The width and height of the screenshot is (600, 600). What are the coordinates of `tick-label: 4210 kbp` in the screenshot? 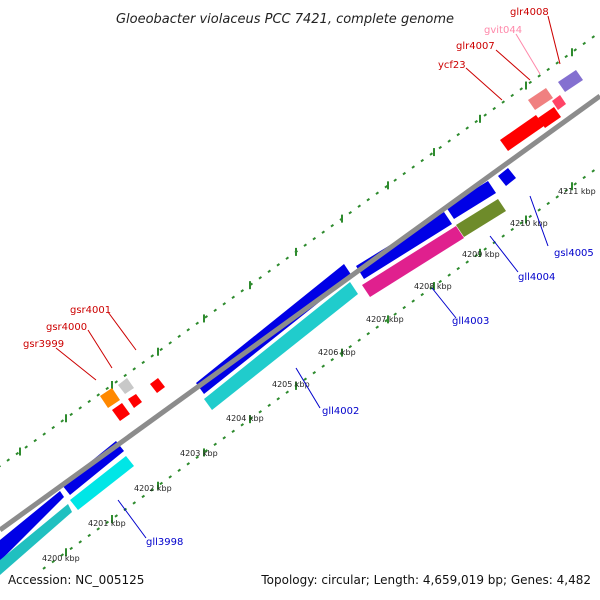 It's located at (529, 223).